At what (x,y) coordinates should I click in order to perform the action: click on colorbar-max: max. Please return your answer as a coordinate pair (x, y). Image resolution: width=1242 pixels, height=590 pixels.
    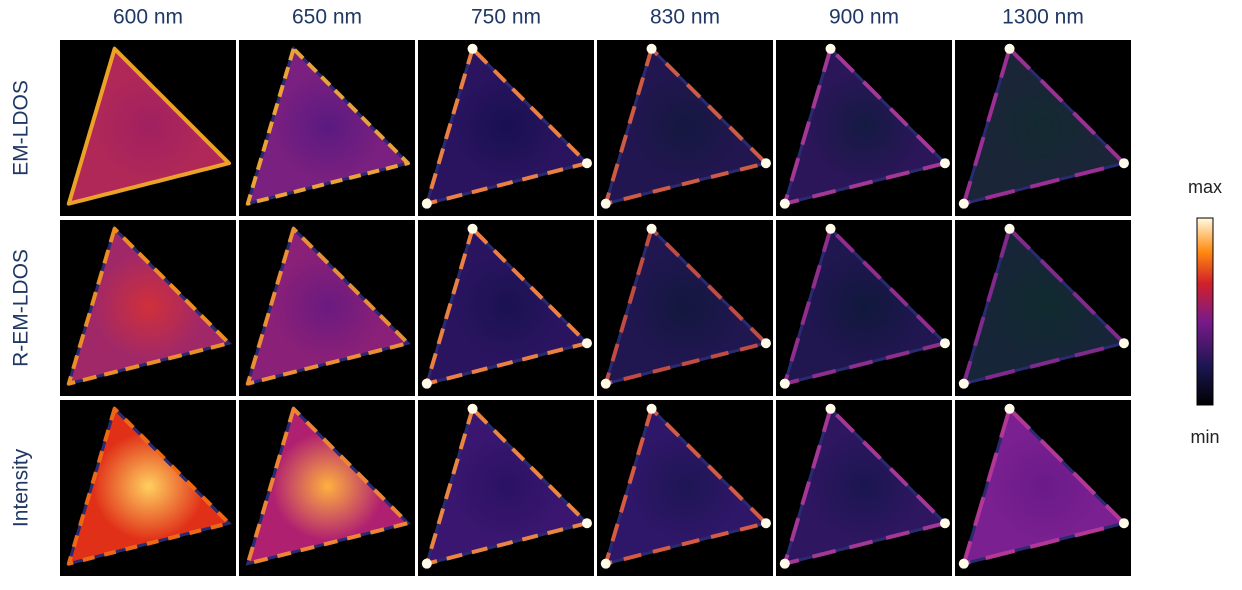
    Looking at the image, I should click on (1205, 187).